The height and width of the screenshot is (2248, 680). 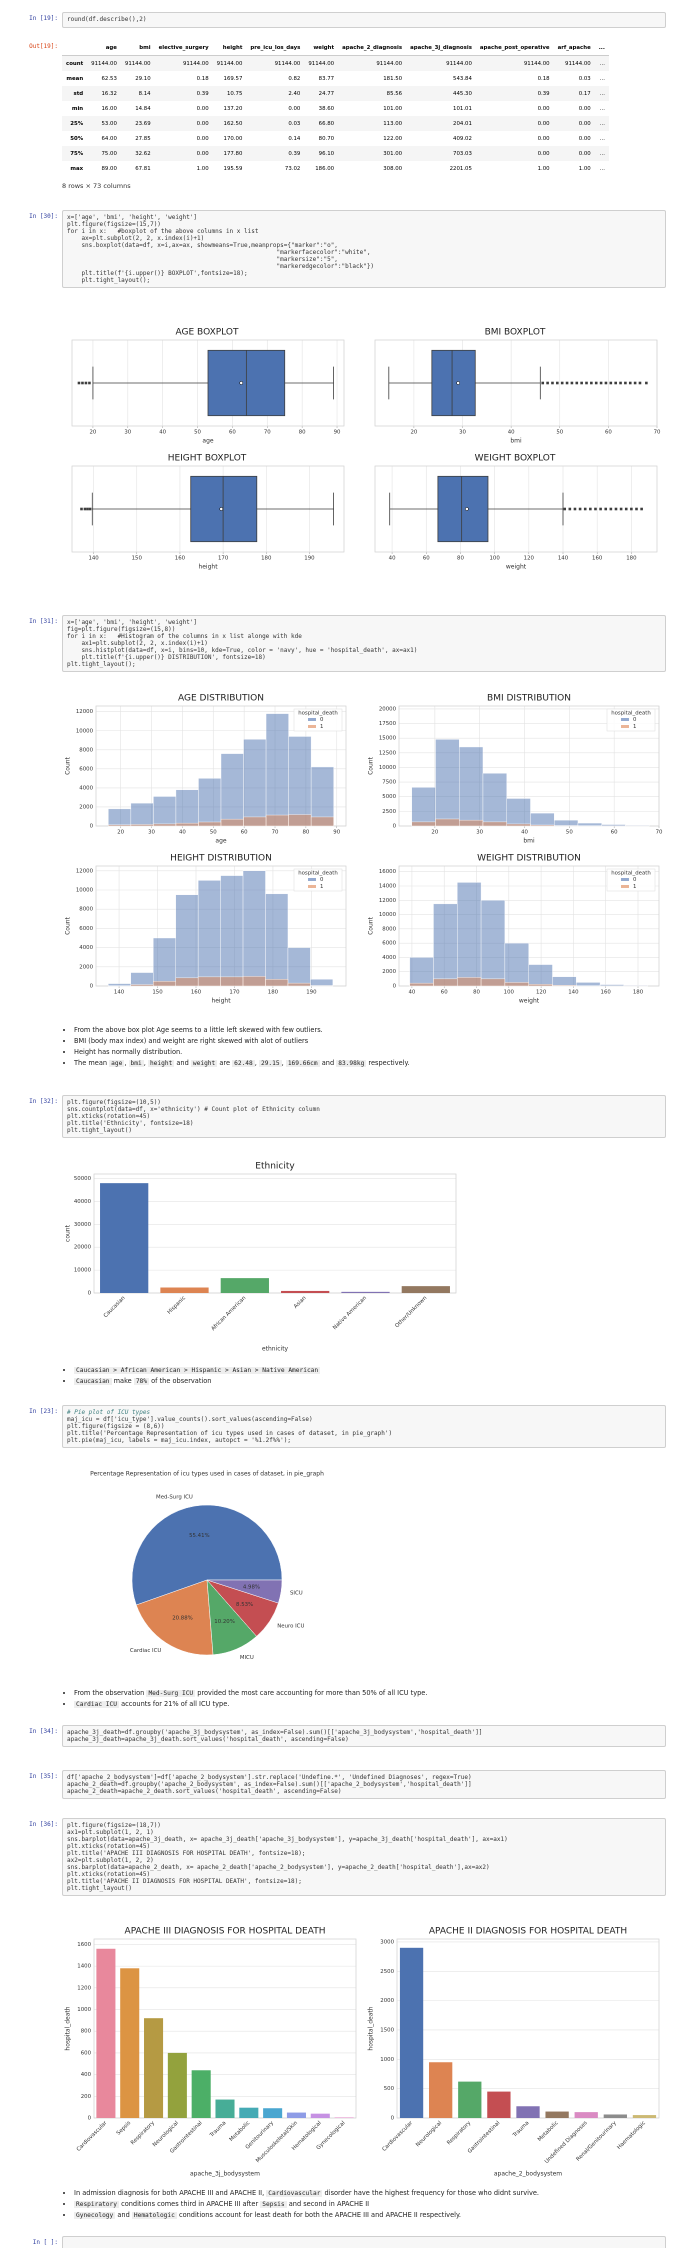 What do you see at coordinates (325, 168) in the screenshot?
I see `table-cell: 186.00` at bounding box center [325, 168].